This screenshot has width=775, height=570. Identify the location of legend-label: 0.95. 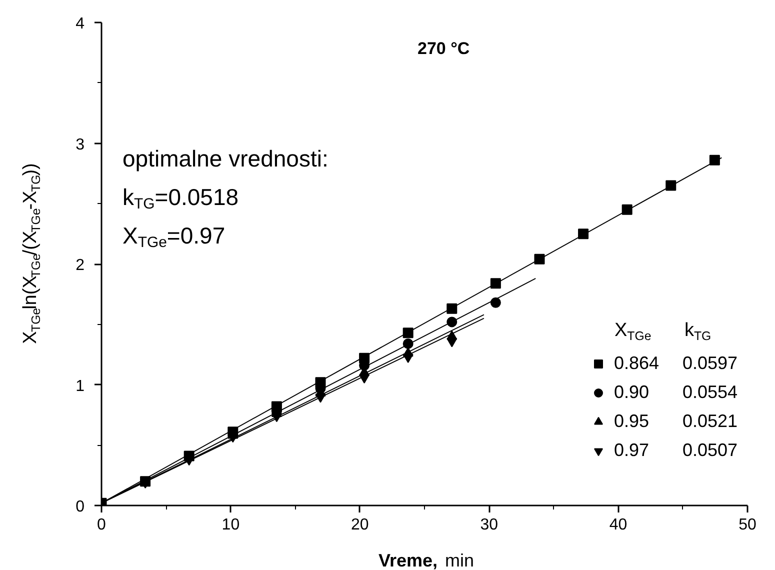
(632, 421).